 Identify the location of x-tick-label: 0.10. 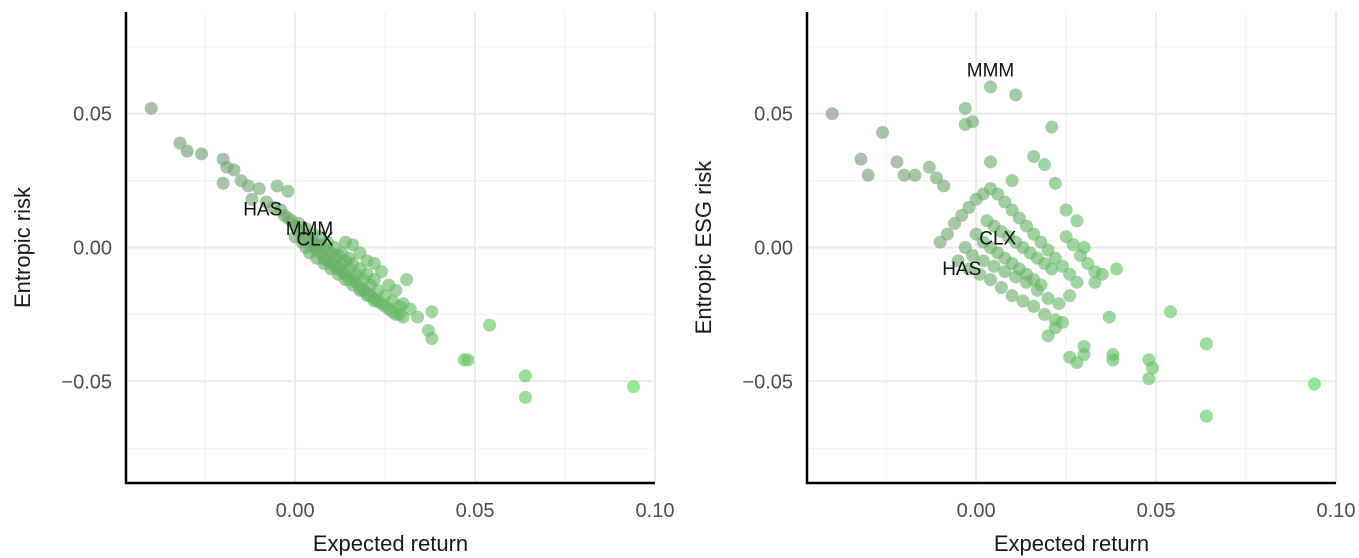
(655, 511).